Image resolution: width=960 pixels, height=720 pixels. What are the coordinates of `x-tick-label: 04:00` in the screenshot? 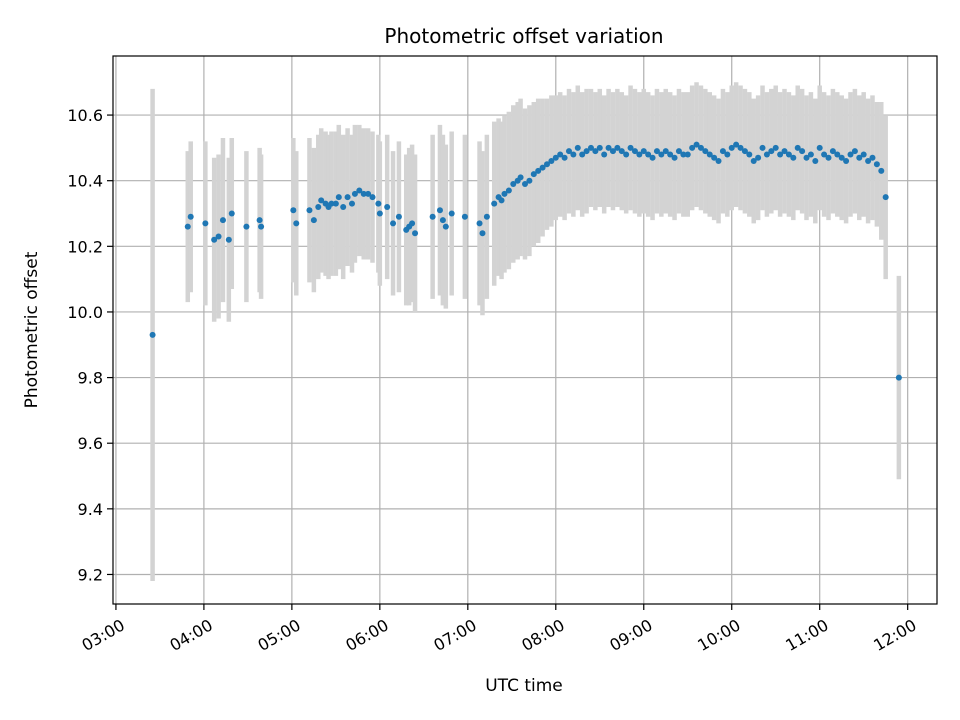 It's located at (190, 635).